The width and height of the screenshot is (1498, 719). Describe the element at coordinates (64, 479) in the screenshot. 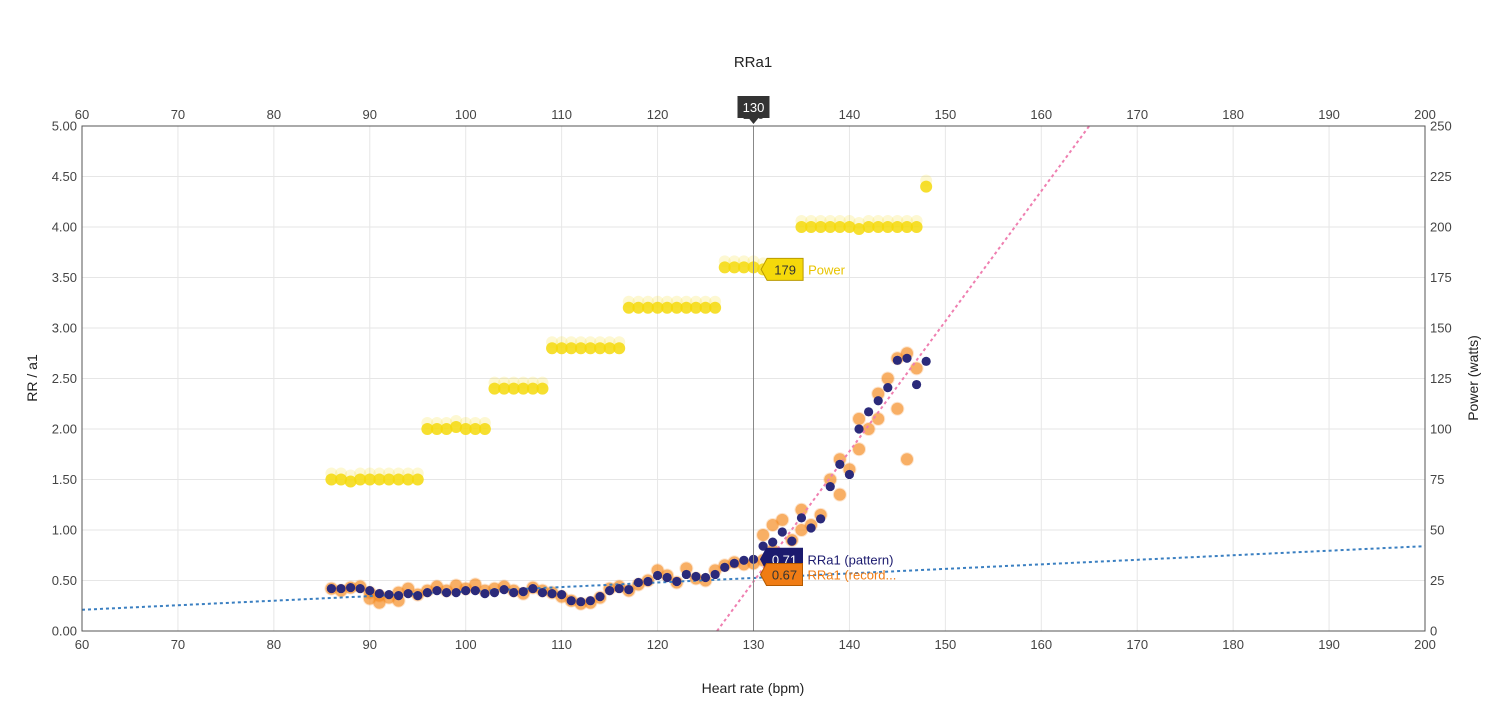

I see `y-tick-left: 1.50` at that location.